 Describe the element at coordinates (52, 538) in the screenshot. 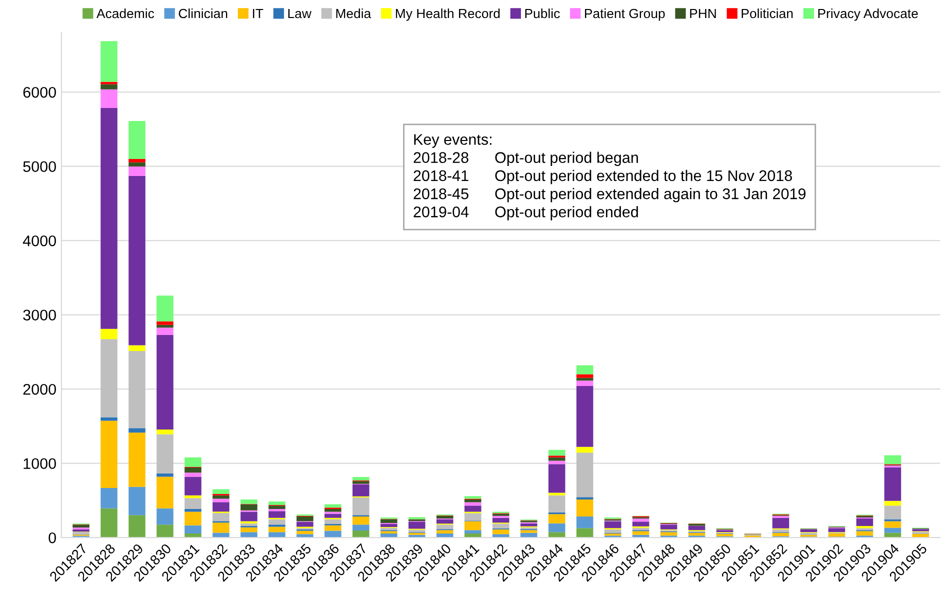

I see `y-tick-label: 0` at that location.